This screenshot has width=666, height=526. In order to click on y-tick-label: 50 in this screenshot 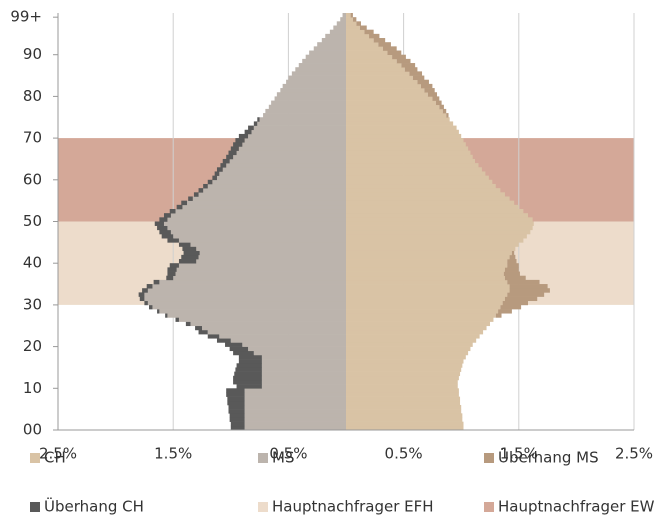, I will do `click(32, 221)`.